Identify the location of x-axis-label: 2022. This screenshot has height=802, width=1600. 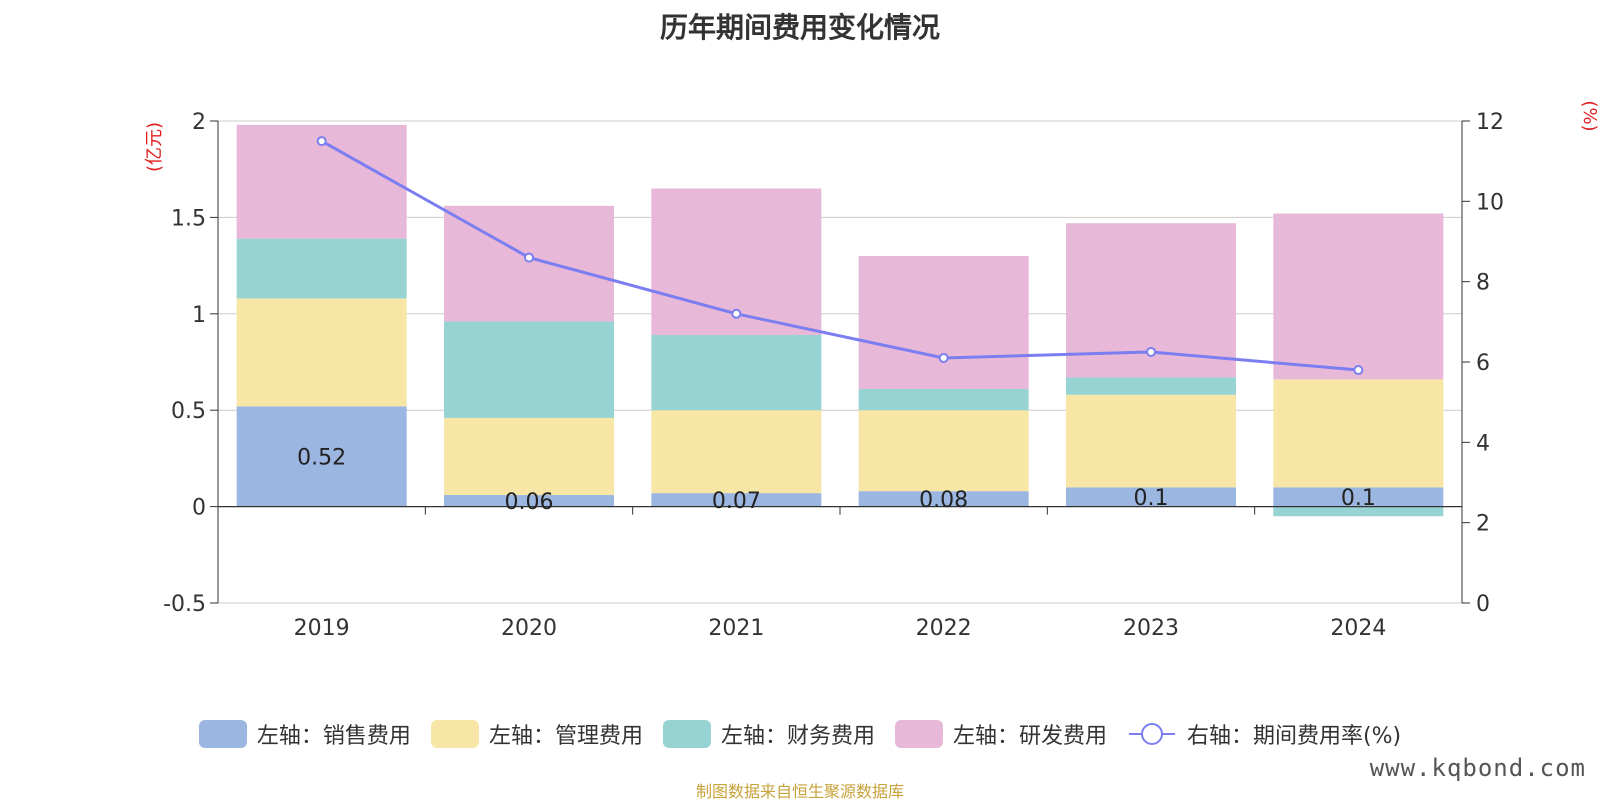
(944, 628).